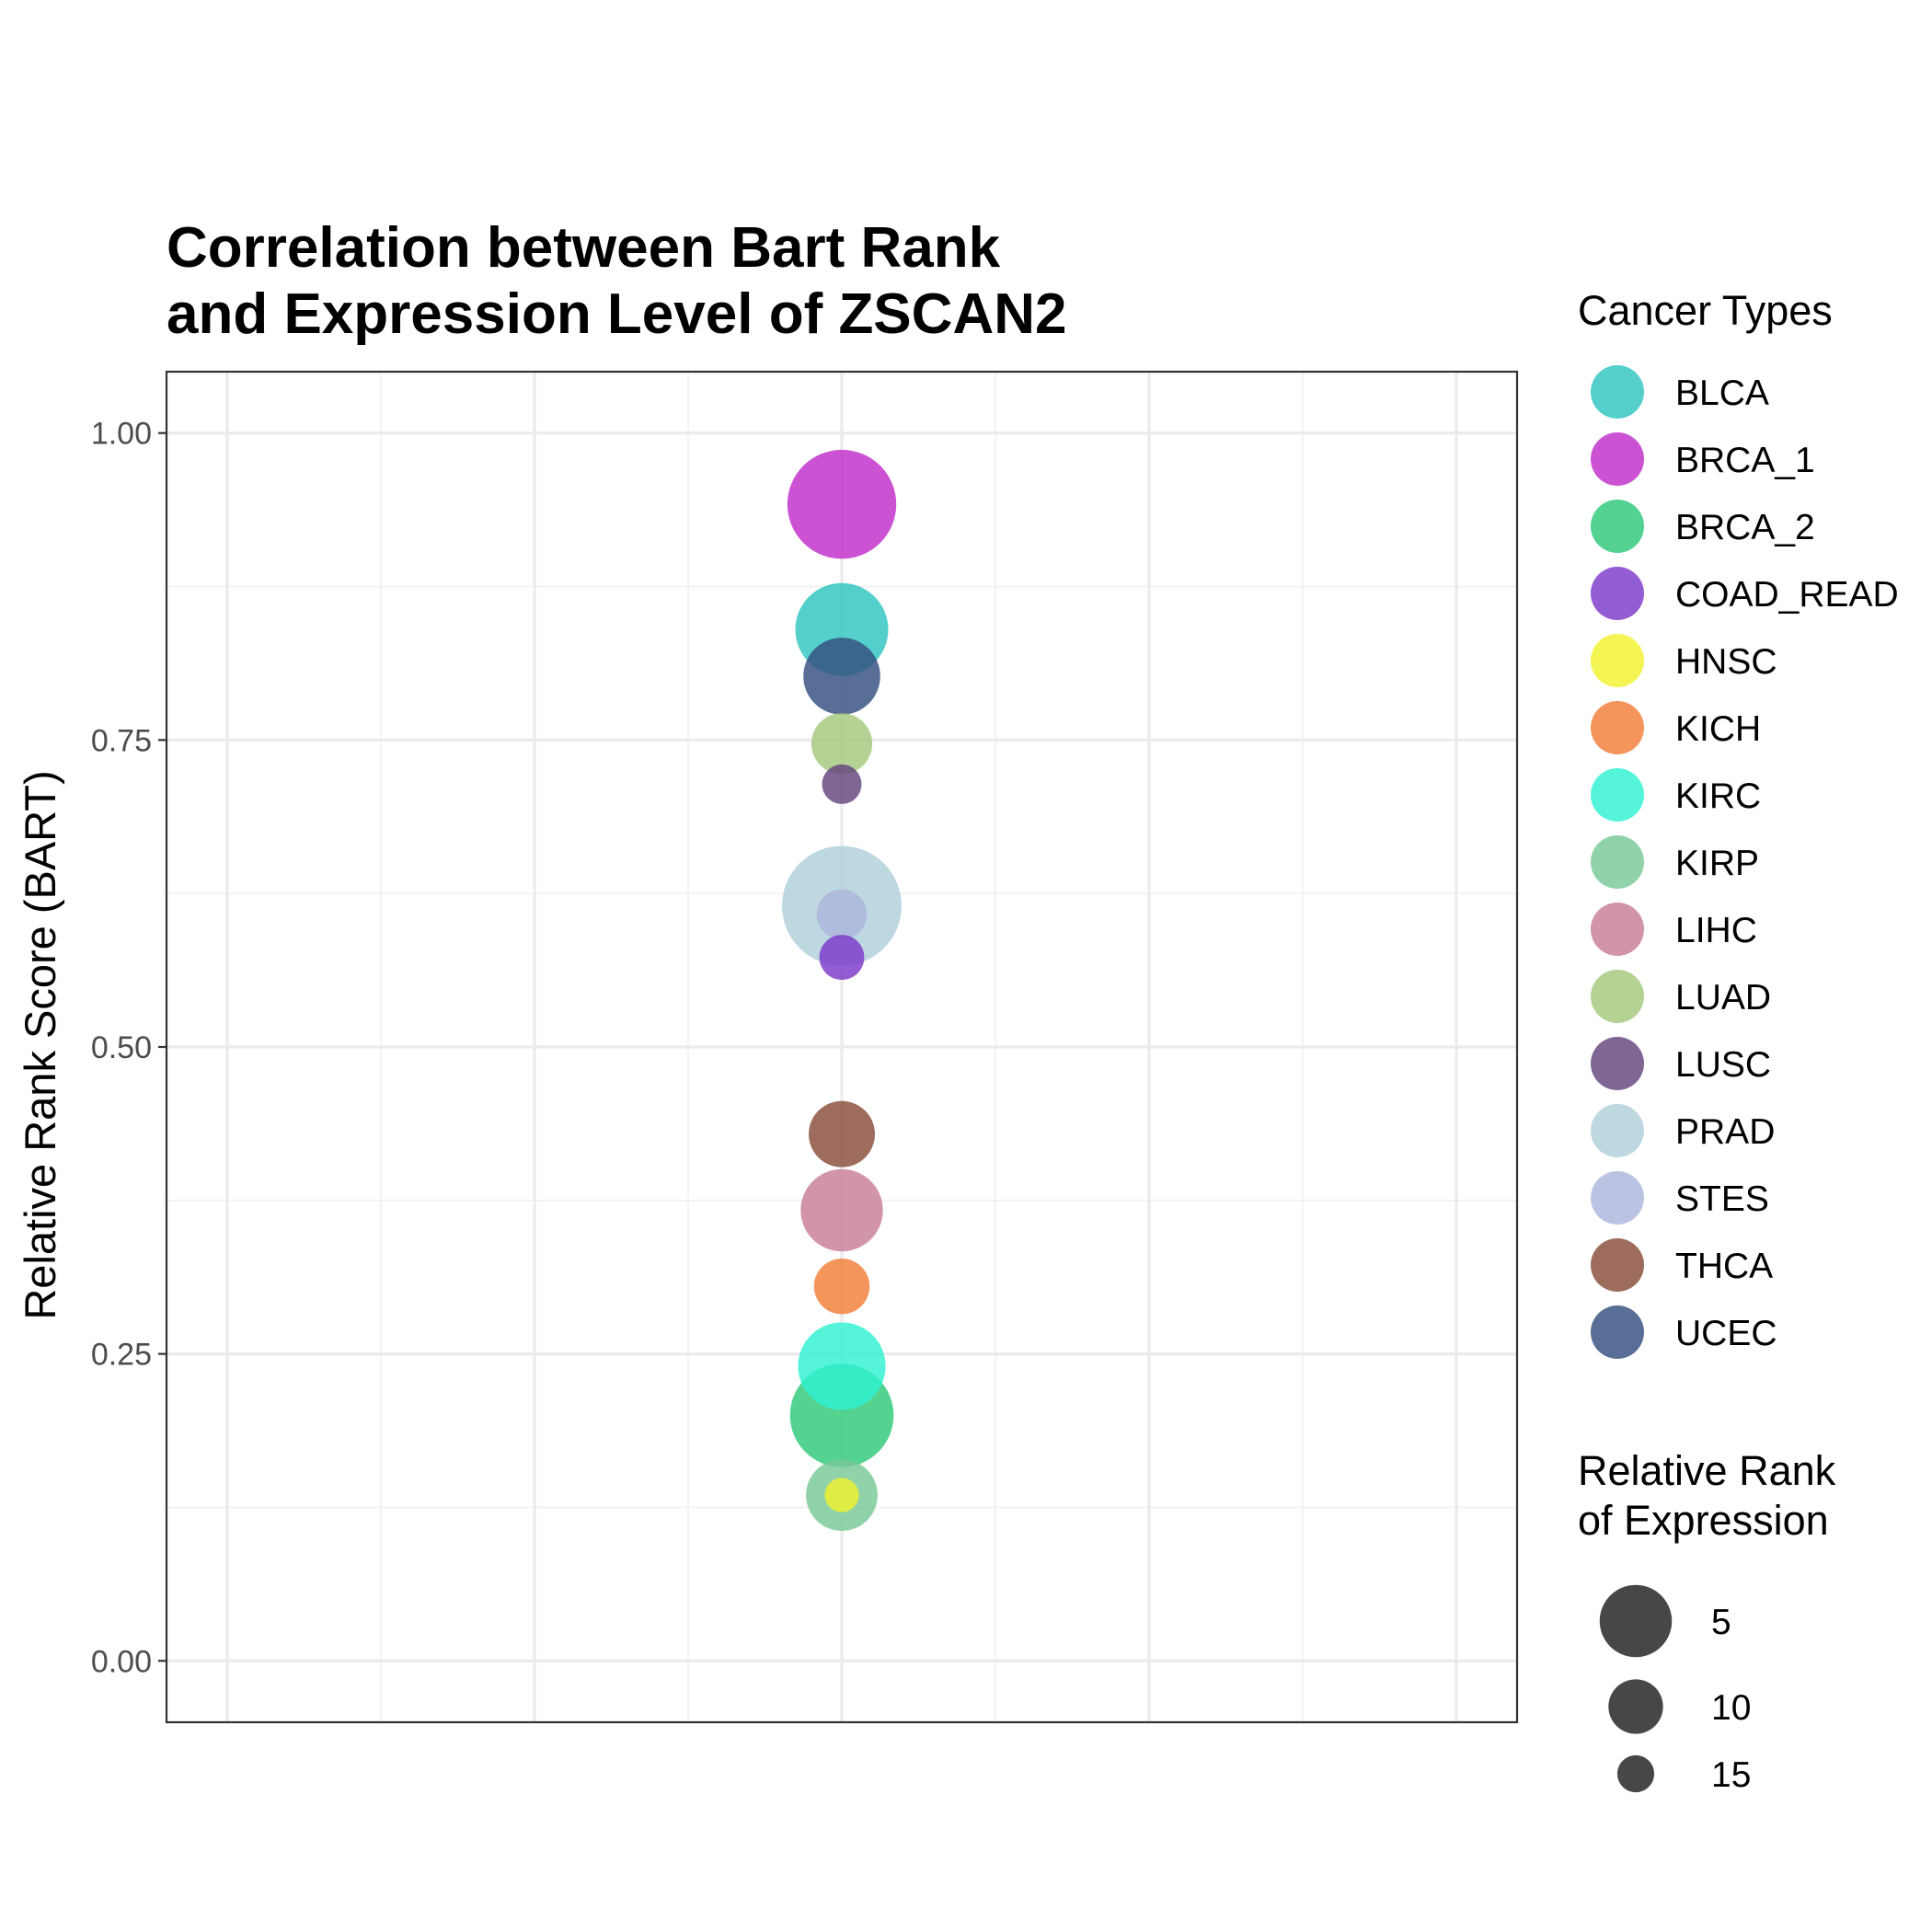  I want to click on legend-key-lusc, so click(1617, 1063).